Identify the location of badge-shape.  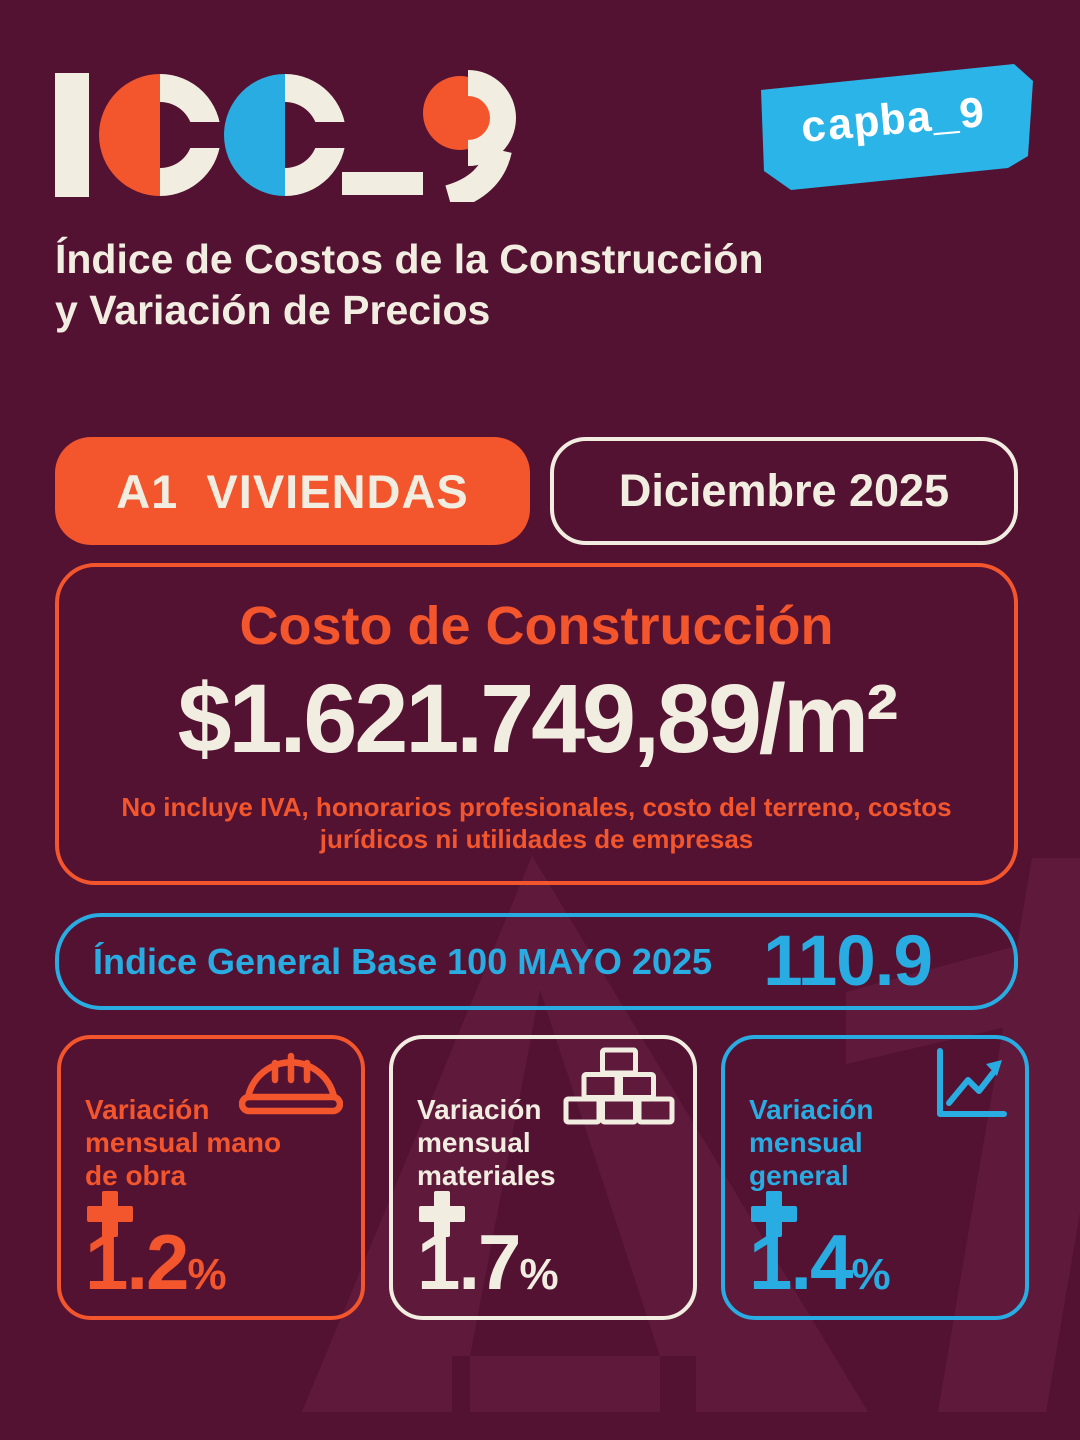
(897, 127).